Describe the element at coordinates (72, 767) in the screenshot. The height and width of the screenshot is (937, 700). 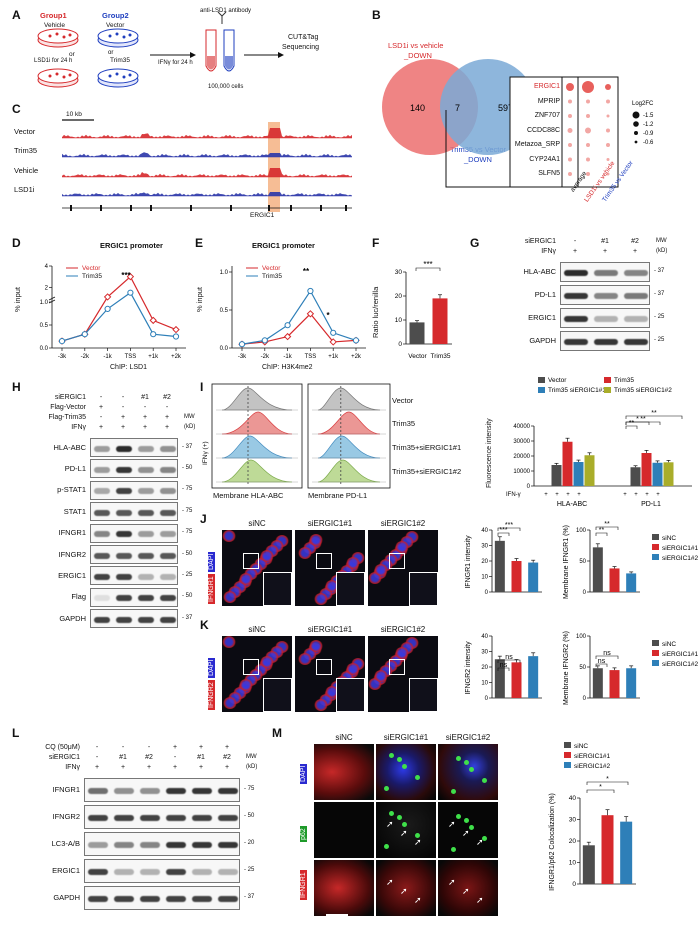
I see `header-label-2: IFNγ` at that location.